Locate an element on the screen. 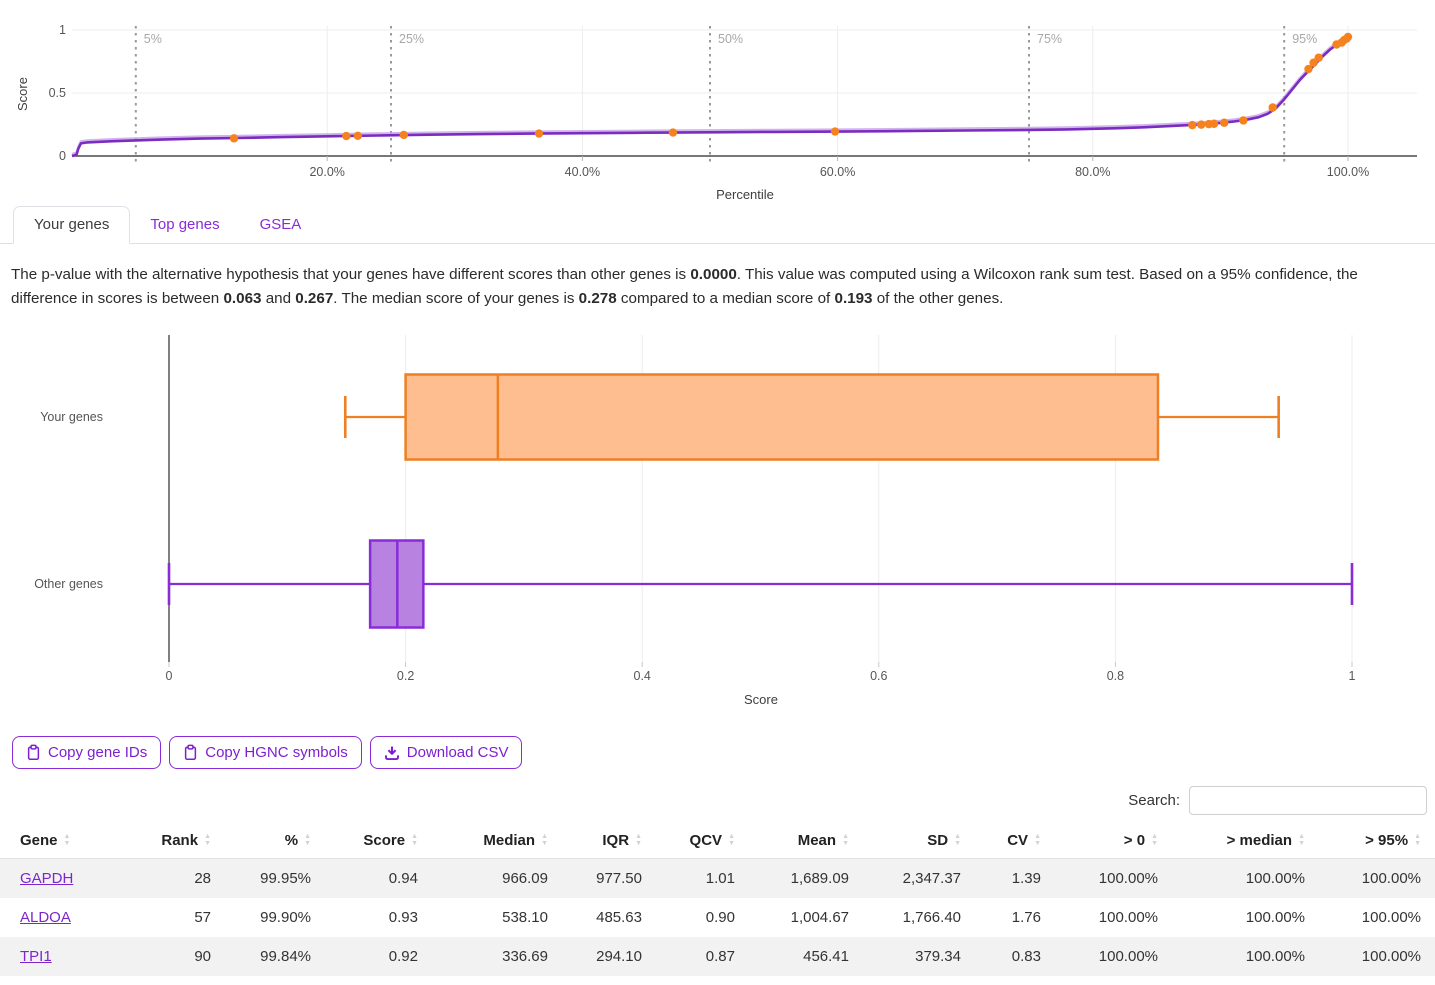 Image resolution: width=1435 pixels, height=985 pixels. boxplot-category-label: Your genes is located at coordinates (71, 417).